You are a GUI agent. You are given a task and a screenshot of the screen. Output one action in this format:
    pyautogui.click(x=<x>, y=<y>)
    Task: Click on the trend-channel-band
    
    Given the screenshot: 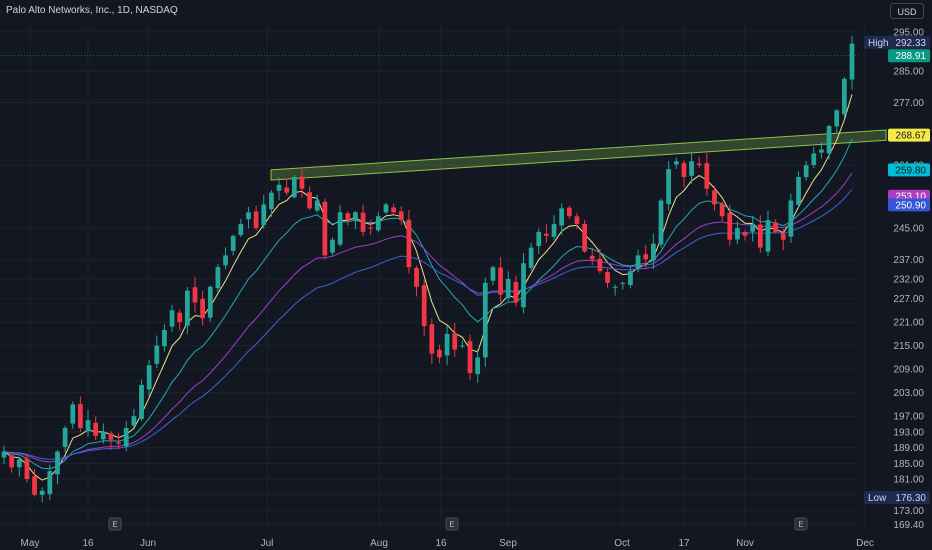 What is the action you would take?
    pyautogui.click(x=578, y=155)
    